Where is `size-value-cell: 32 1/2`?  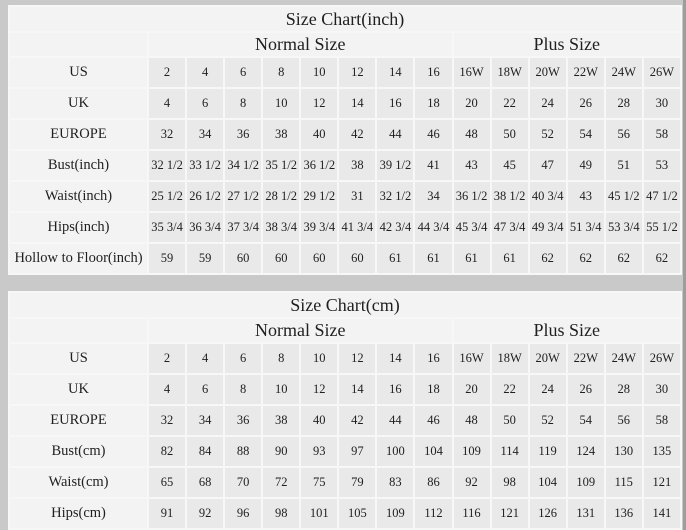 size-value-cell: 32 1/2 is located at coordinates (395, 196).